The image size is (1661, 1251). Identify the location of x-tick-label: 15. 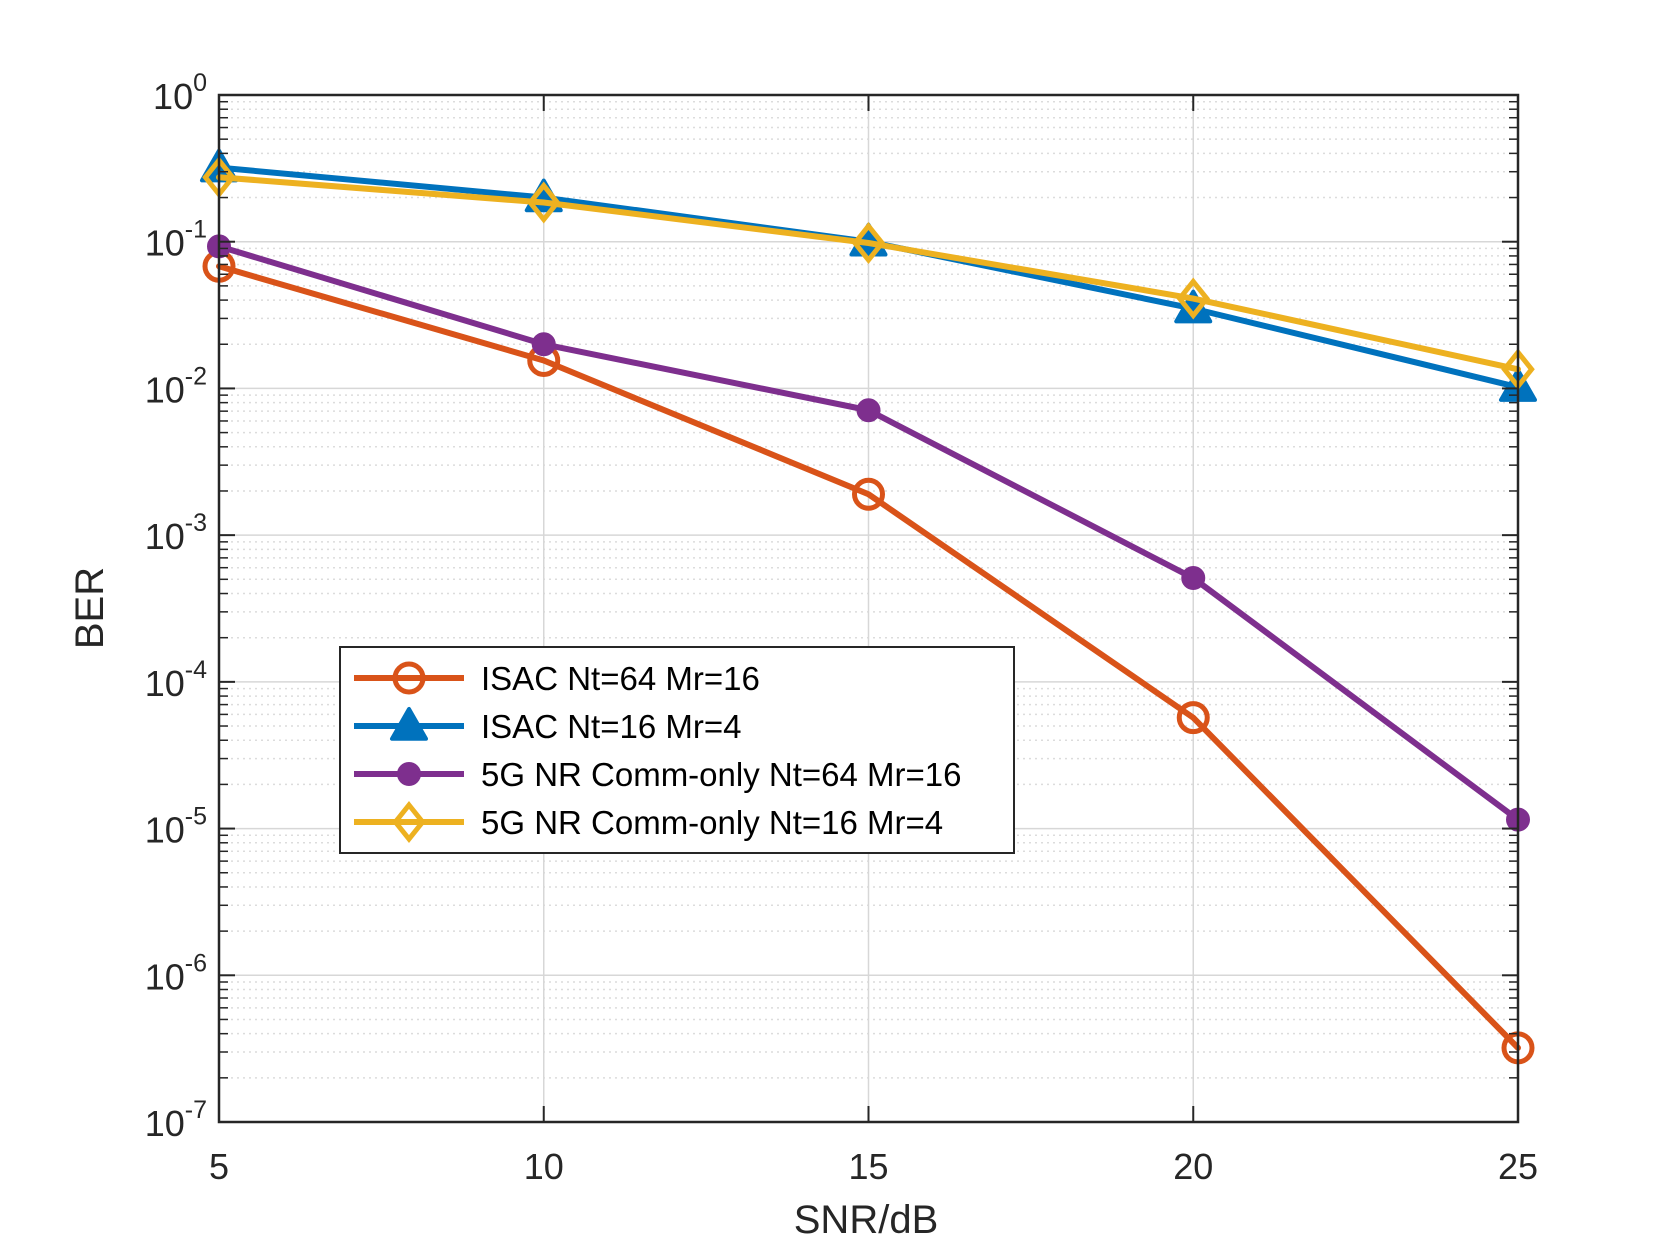
(868, 1166).